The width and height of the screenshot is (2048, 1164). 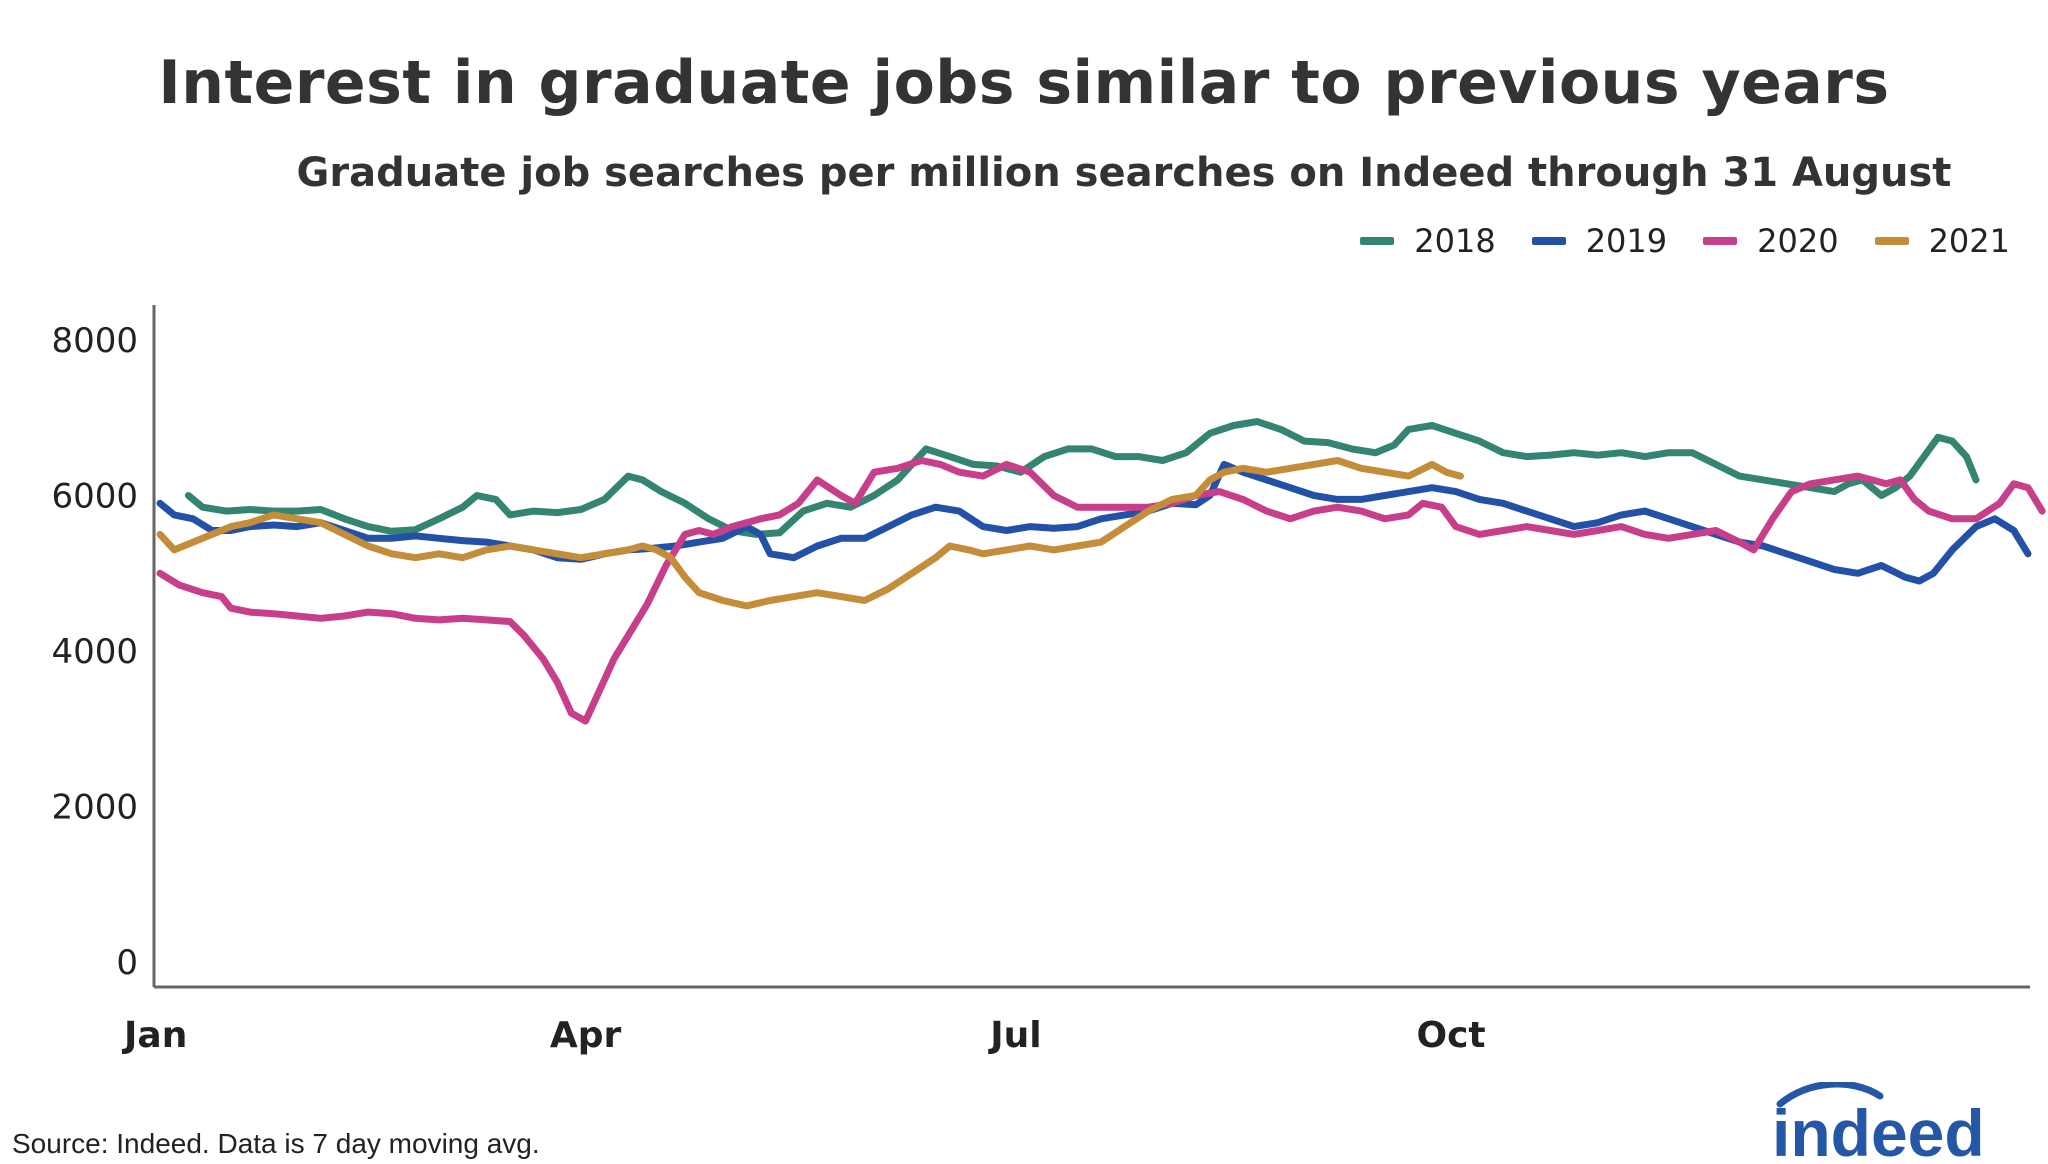 I want to click on series-line-2018, so click(x=1082, y=478).